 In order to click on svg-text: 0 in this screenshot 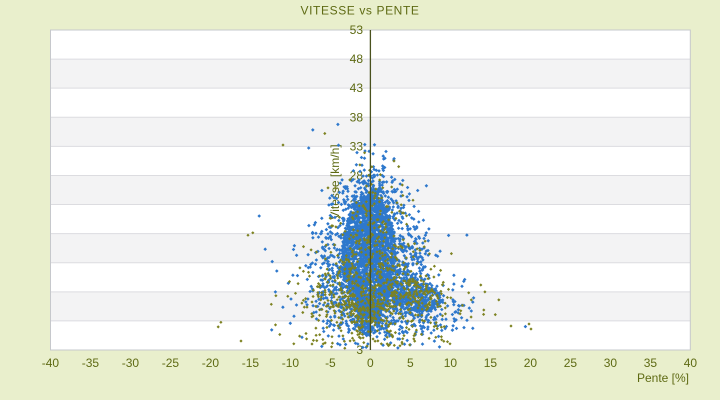, I will do `click(370, 363)`.